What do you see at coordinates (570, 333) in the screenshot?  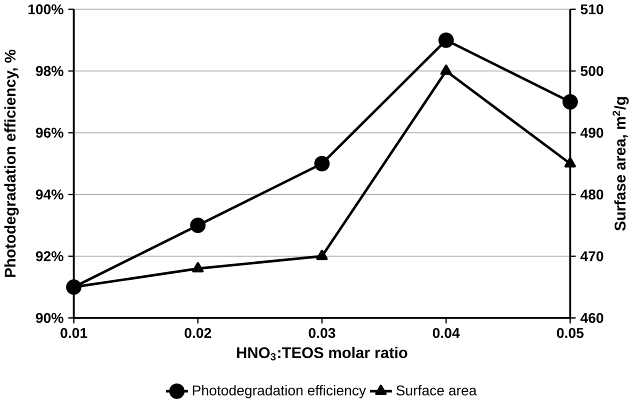 I see `x-tick-label: 0.05` at bounding box center [570, 333].